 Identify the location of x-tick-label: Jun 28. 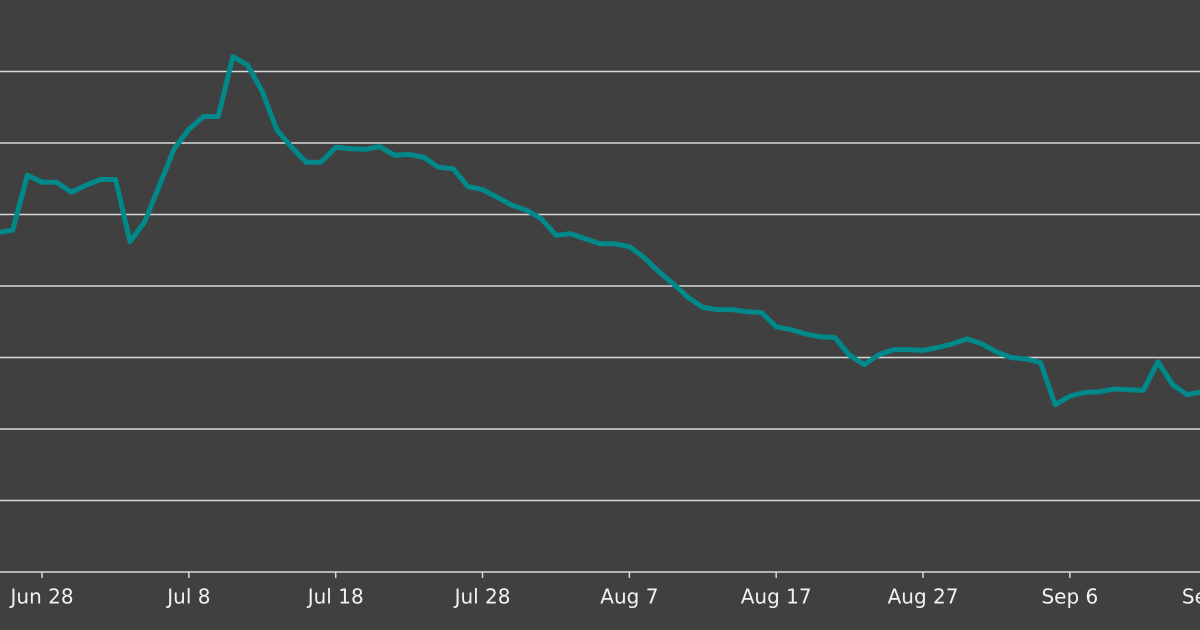
(41, 597).